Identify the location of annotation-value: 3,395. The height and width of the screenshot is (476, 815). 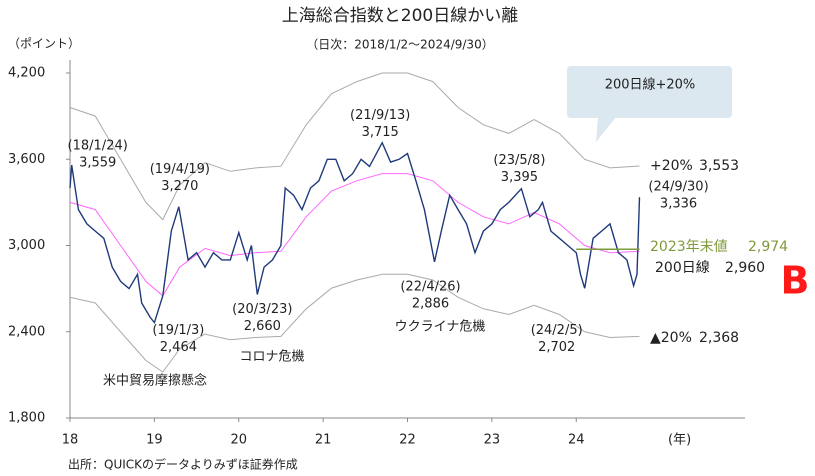
(519, 177).